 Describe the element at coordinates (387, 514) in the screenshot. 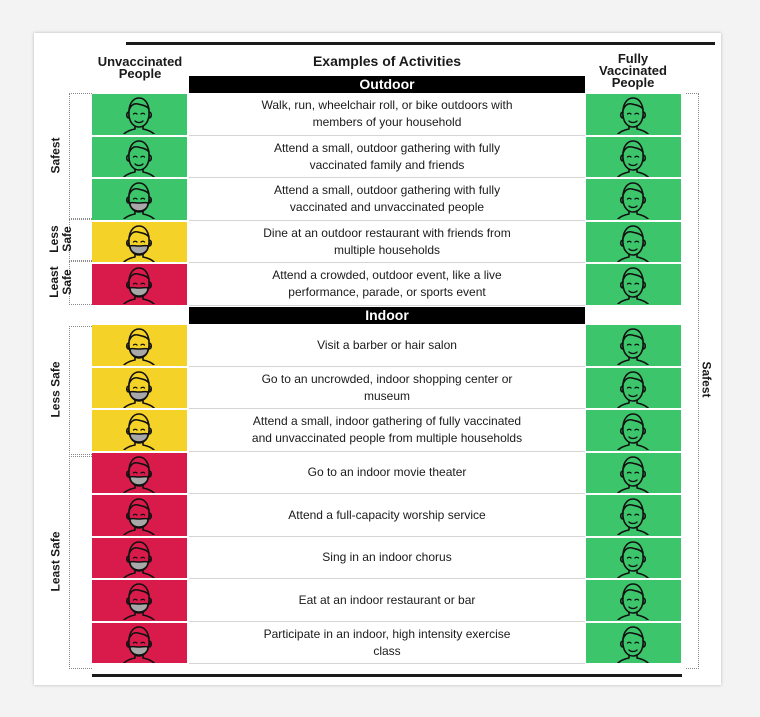

I see `indoor-row-5-activity-text: Attend a full-capacity worship service` at that location.